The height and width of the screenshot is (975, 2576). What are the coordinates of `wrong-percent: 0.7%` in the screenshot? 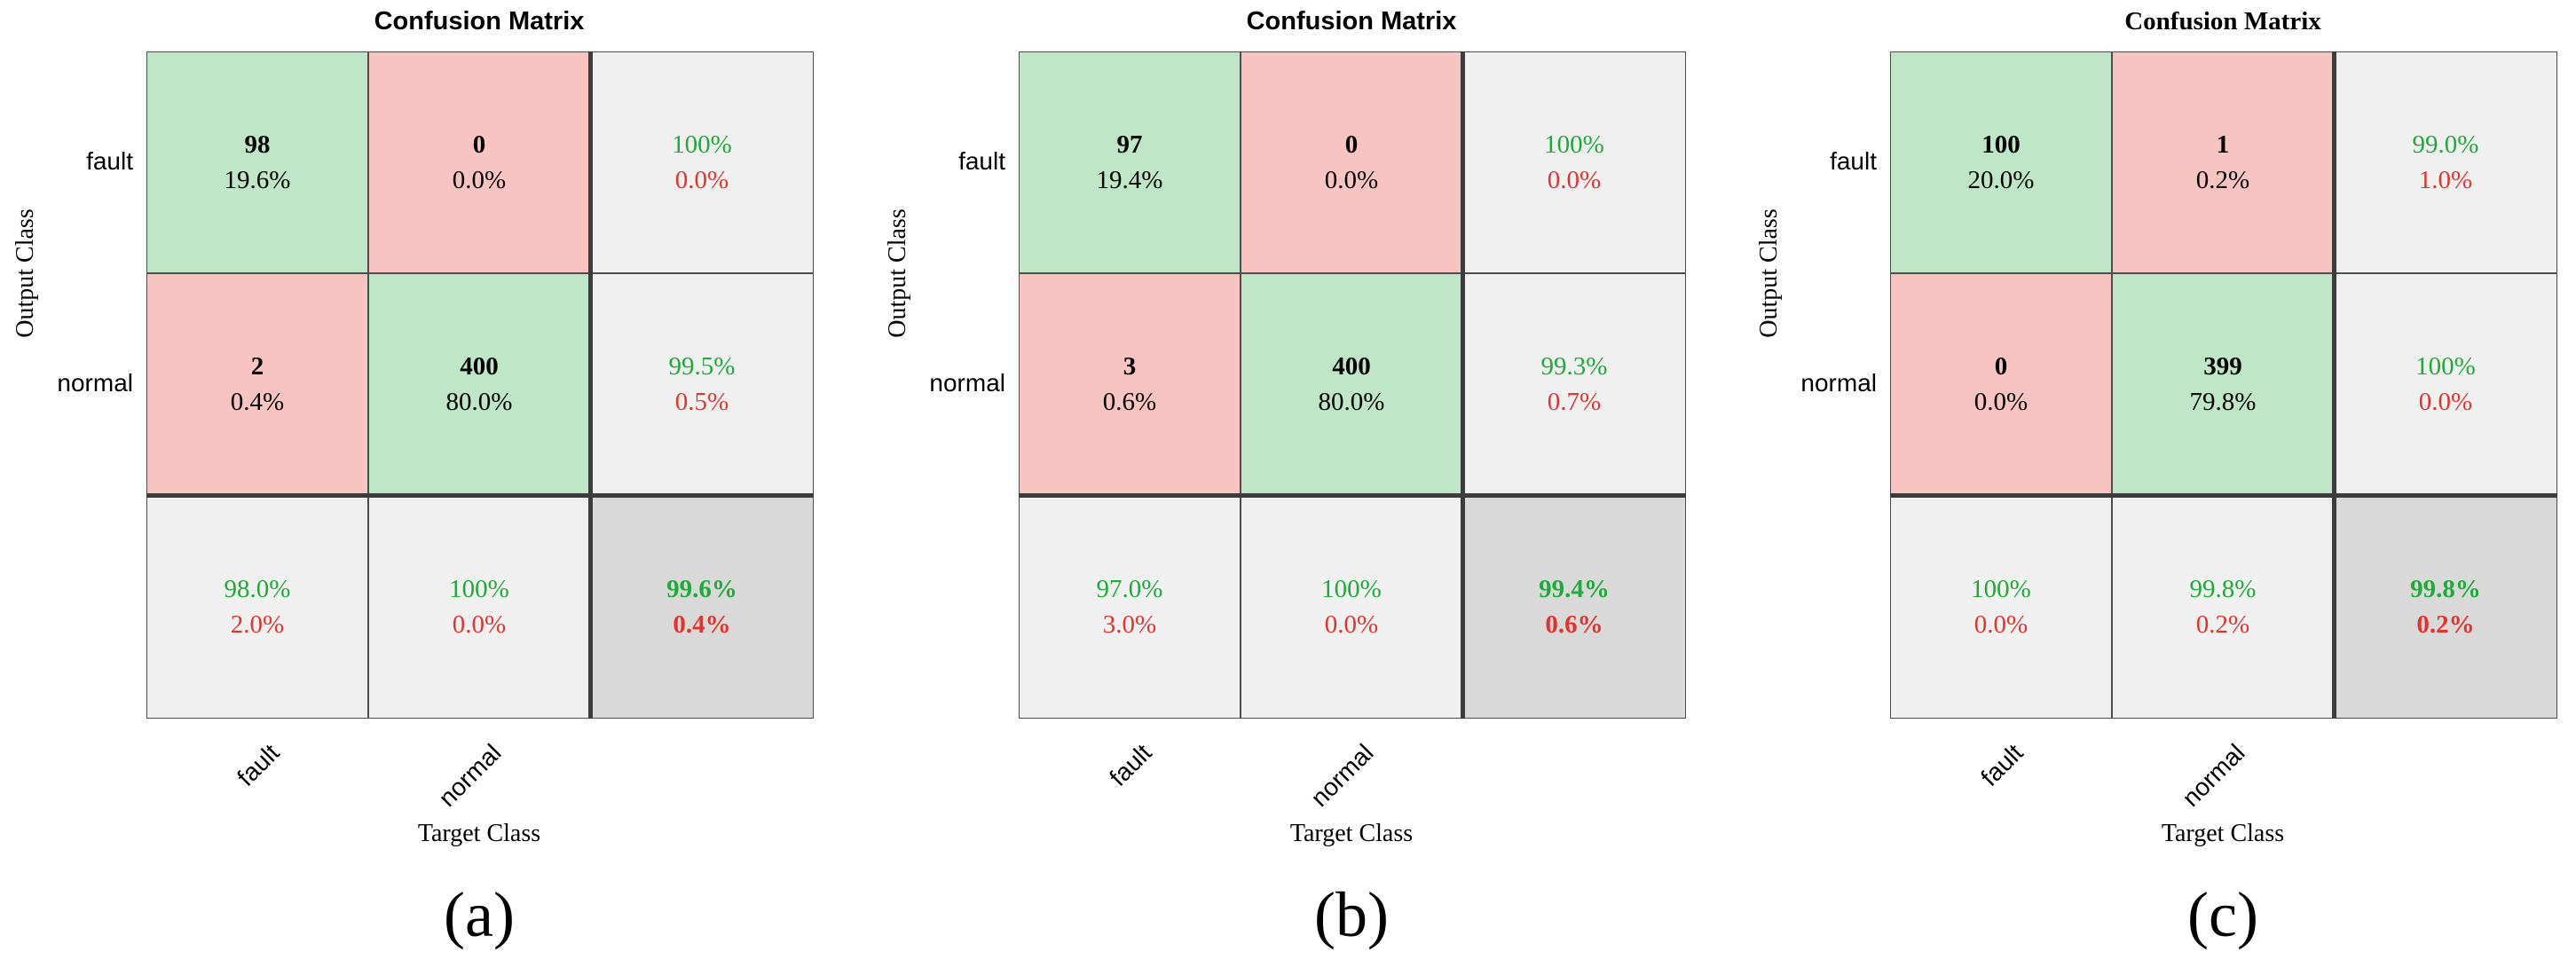 It's located at (1574, 402).